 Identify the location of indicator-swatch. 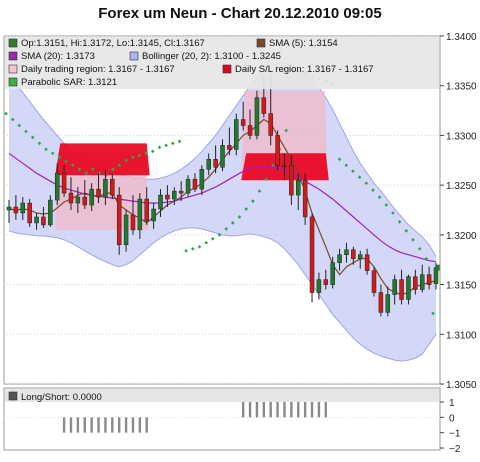
(13, 396).